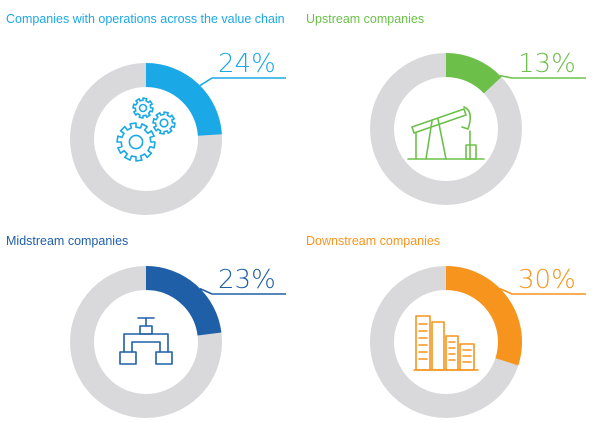  What do you see at coordinates (547, 64) in the screenshot?
I see `percentage-label: 13%` at bounding box center [547, 64].